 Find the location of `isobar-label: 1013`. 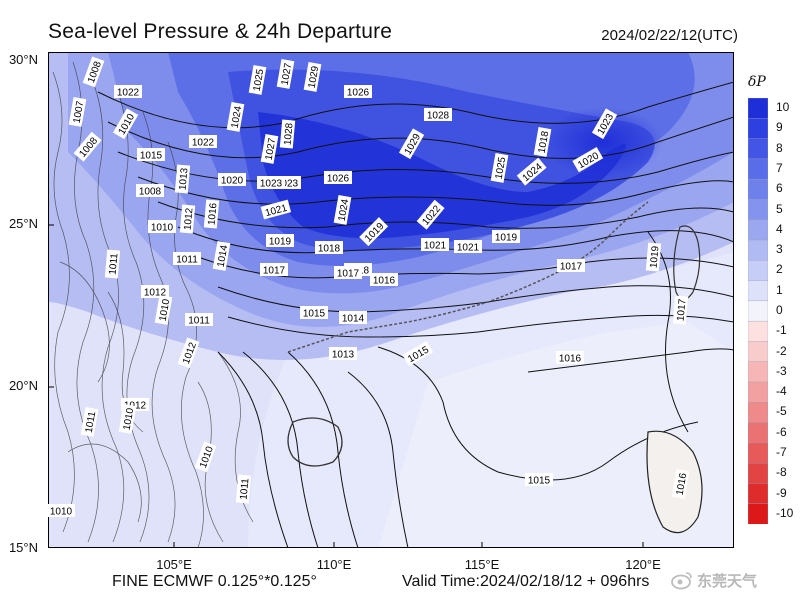

isobar-label: 1013 is located at coordinates (182, 179).